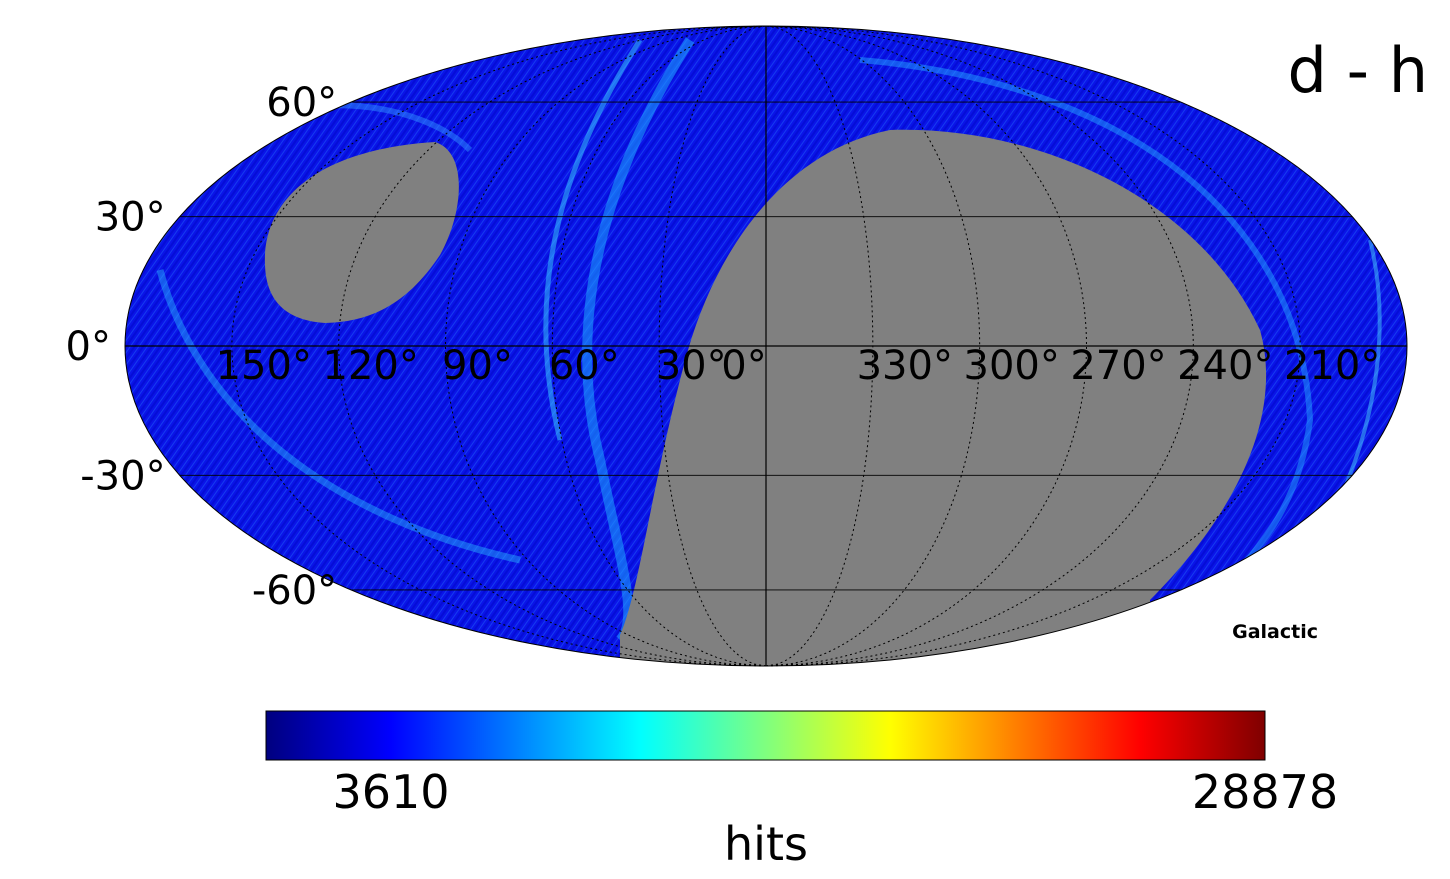 The image size is (1450, 879). Describe the element at coordinates (361, 232) in the screenshot. I see `unobserved-region-north` at that location.